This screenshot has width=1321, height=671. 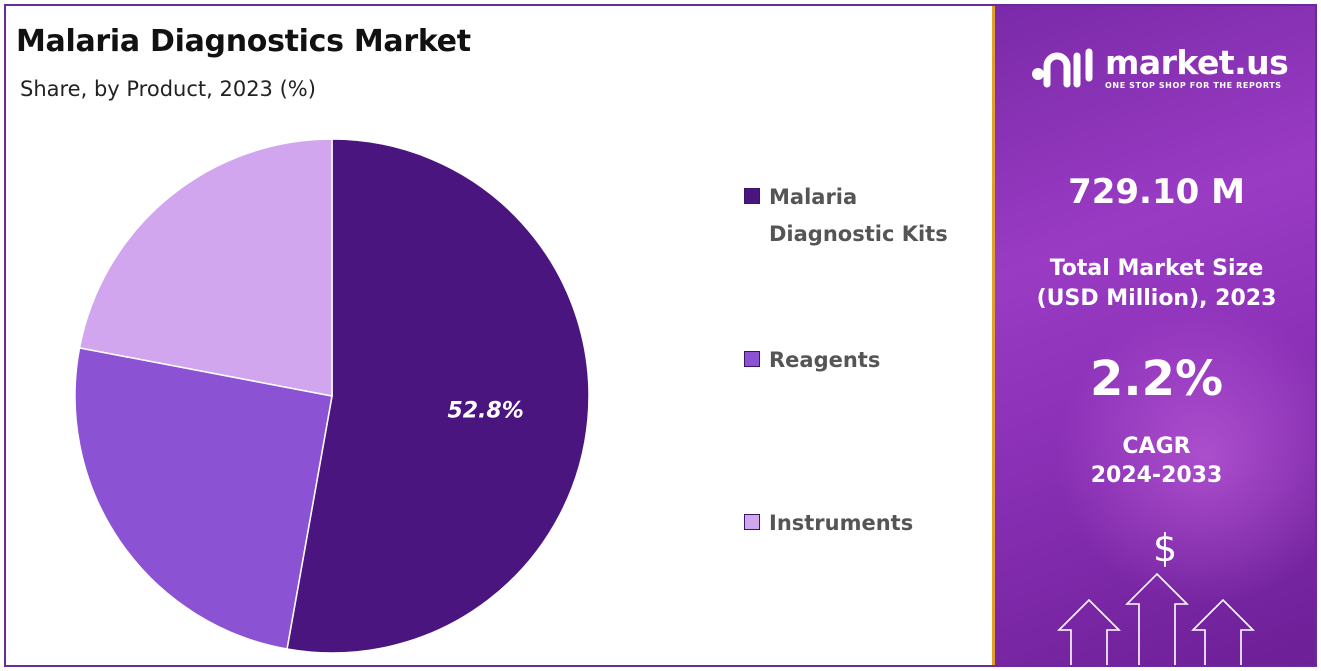 I want to click on growth-arrows-icon, so click(x=1157, y=616).